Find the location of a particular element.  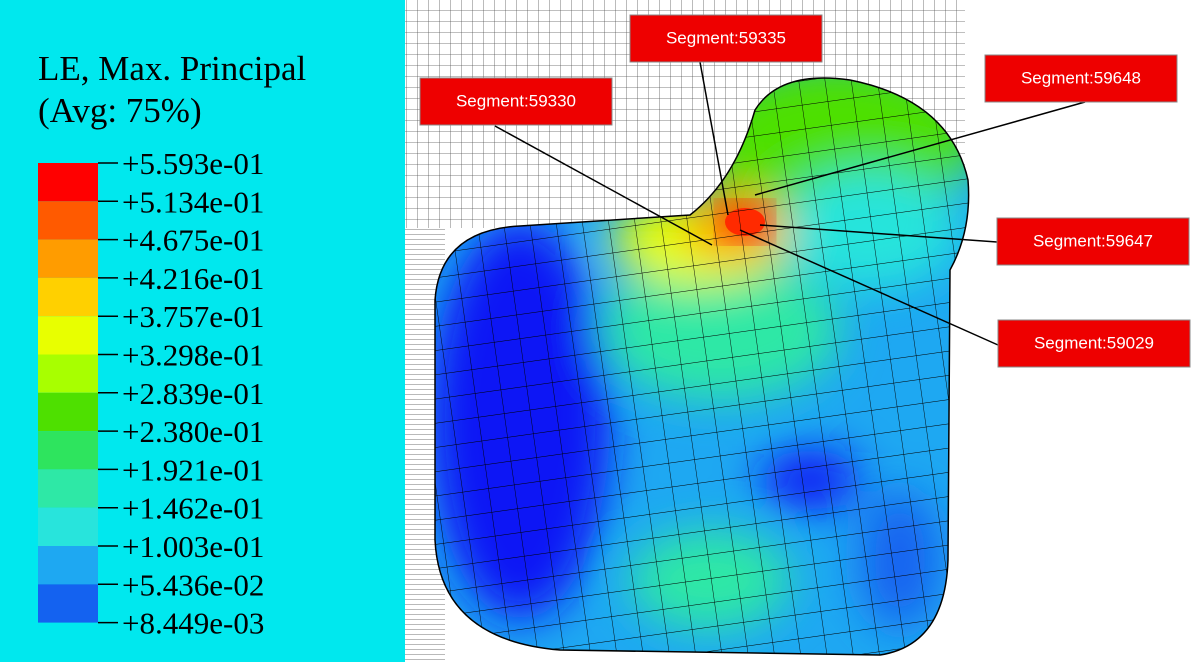

annotation-label: Segment:59335 is located at coordinates (726, 37).